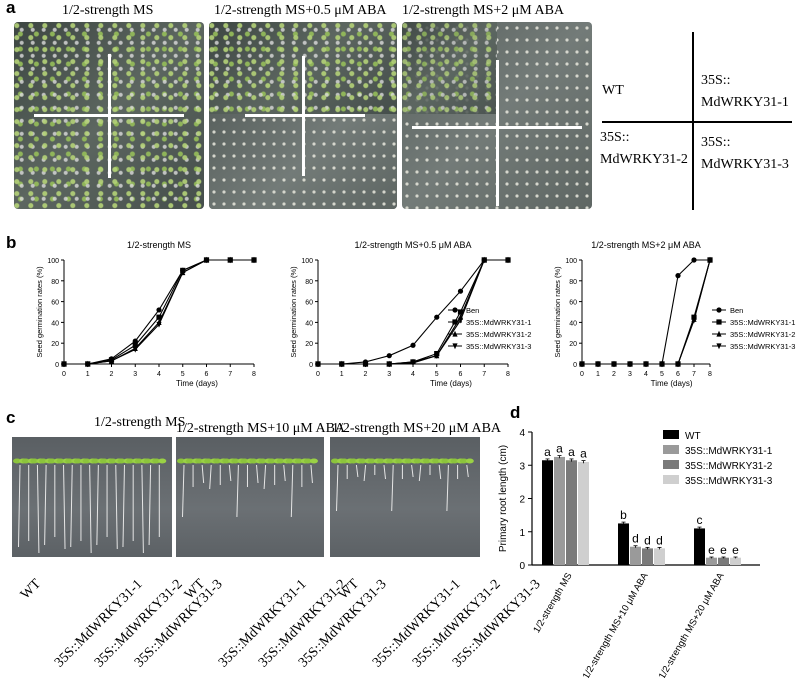 The width and height of the screenshot is (798, 678). I want to click on schematic-vertical-line, so click(693, 121).